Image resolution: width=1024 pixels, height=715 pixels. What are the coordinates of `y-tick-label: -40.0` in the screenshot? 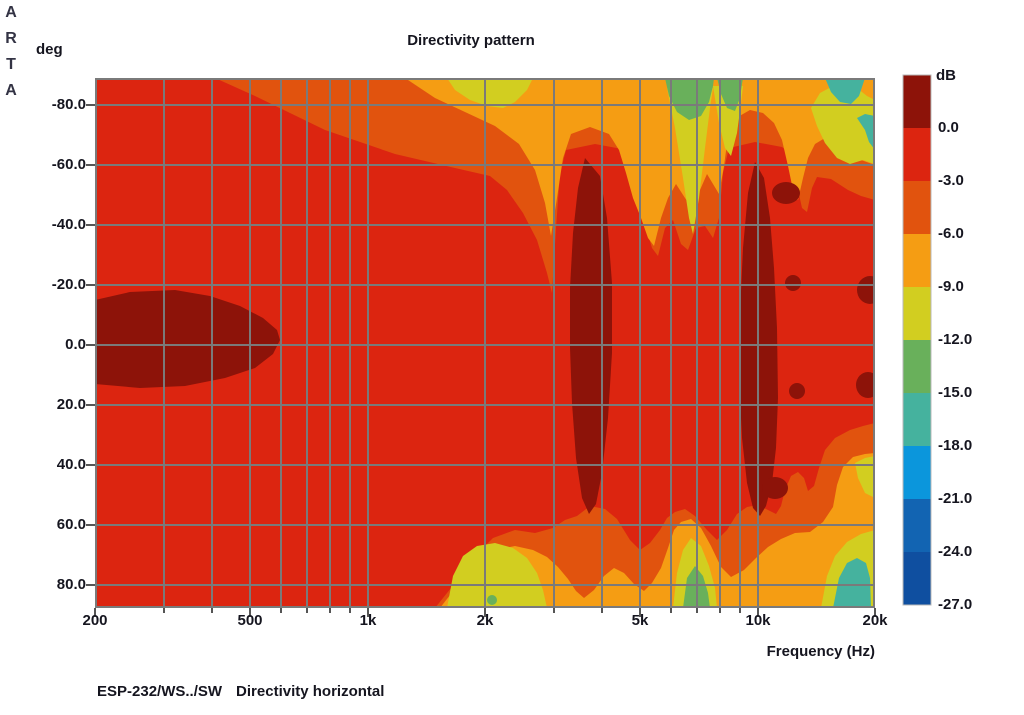 It's located at (68, 224).